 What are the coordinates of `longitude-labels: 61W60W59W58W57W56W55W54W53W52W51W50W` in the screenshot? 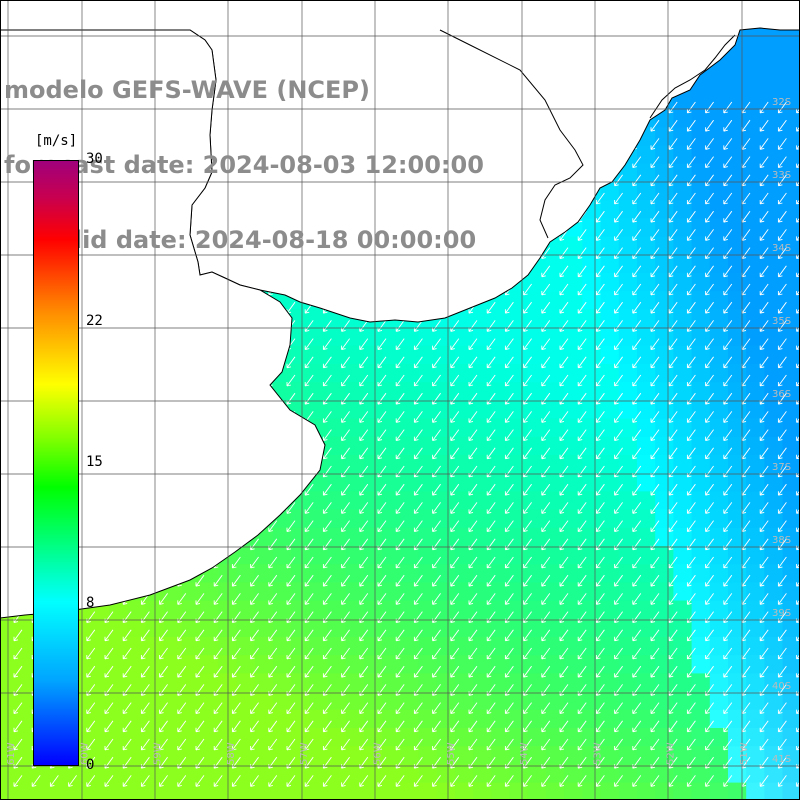 It's located at (378, 753).